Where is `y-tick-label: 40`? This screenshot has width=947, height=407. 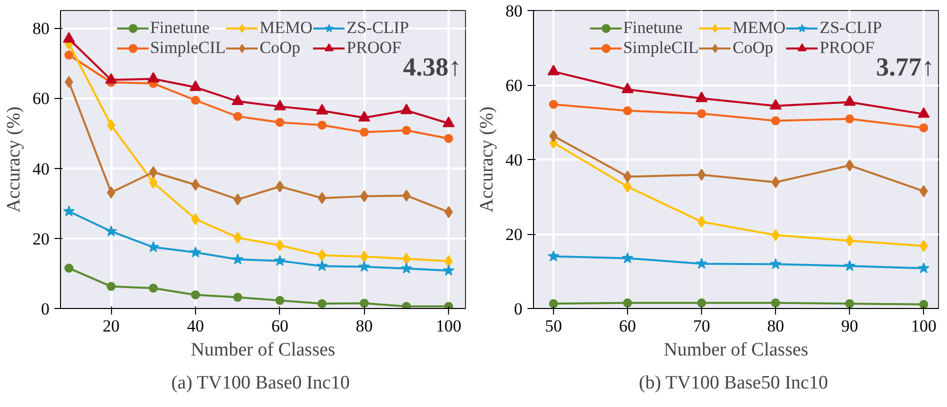 y-tick-label: 40 is located at coordinates (514, 160).